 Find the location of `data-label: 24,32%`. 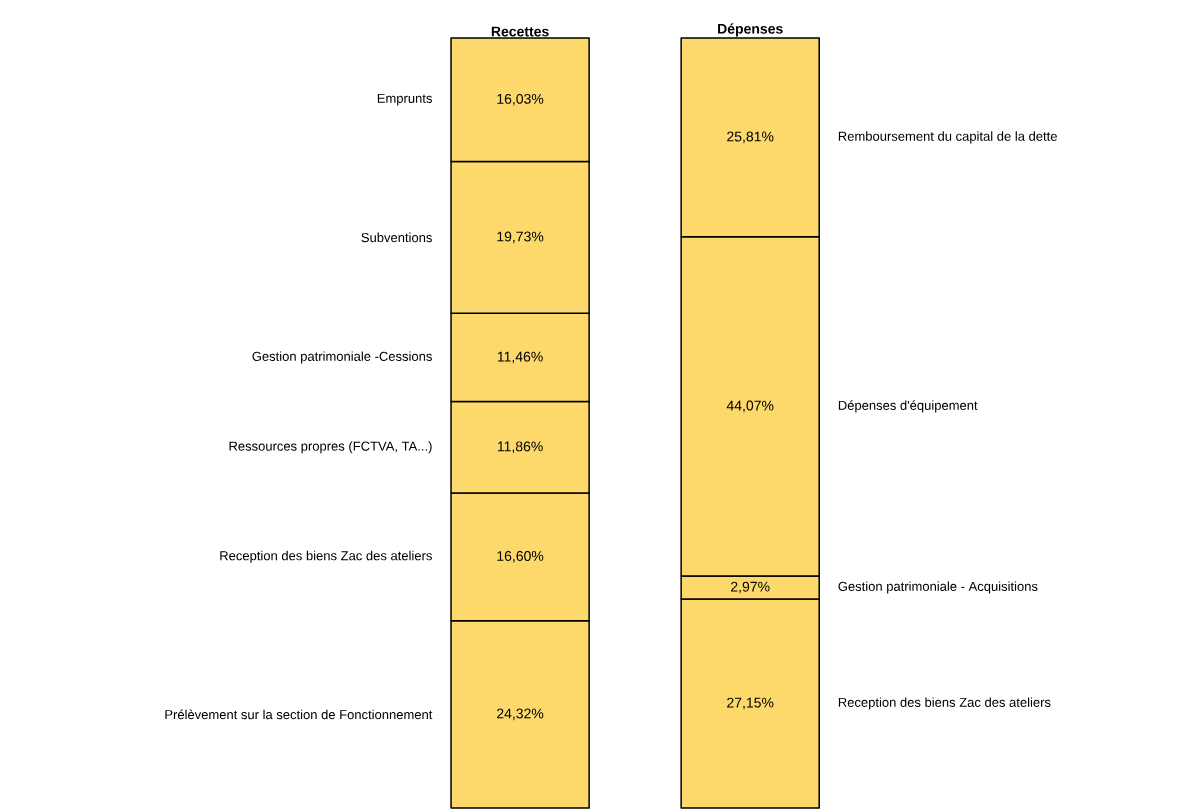

data-label: 24,32% is located at coordinates (520, 714).